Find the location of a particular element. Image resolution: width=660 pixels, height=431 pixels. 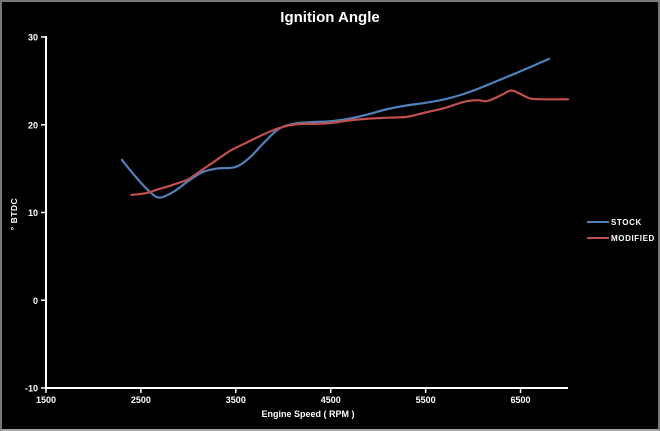

y-tick-label: 30 is located at coordinates (33, 38).